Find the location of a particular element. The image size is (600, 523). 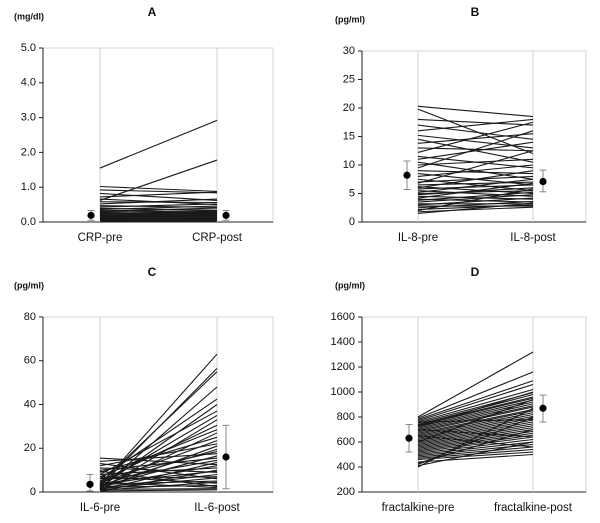

panel-letter: D is located at coordinates (475, 272).